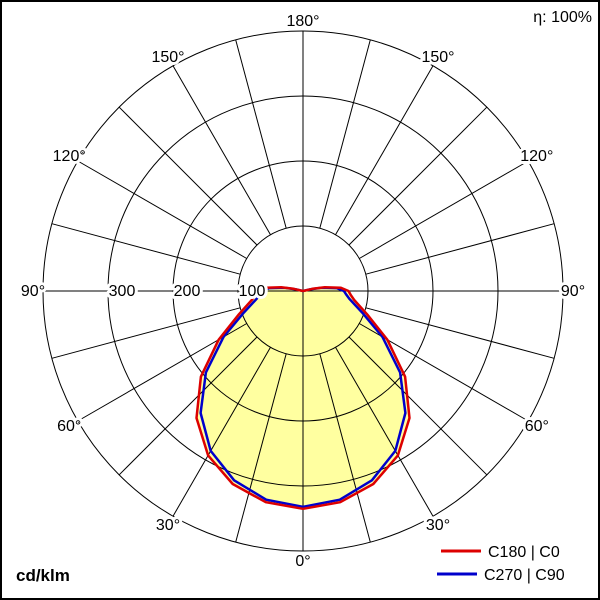 The image size is (600, 600). What do you see at coordinates (187, 291) in the screenshot?
I see `ring-value-label: 200` at bounding box center [187, 291].